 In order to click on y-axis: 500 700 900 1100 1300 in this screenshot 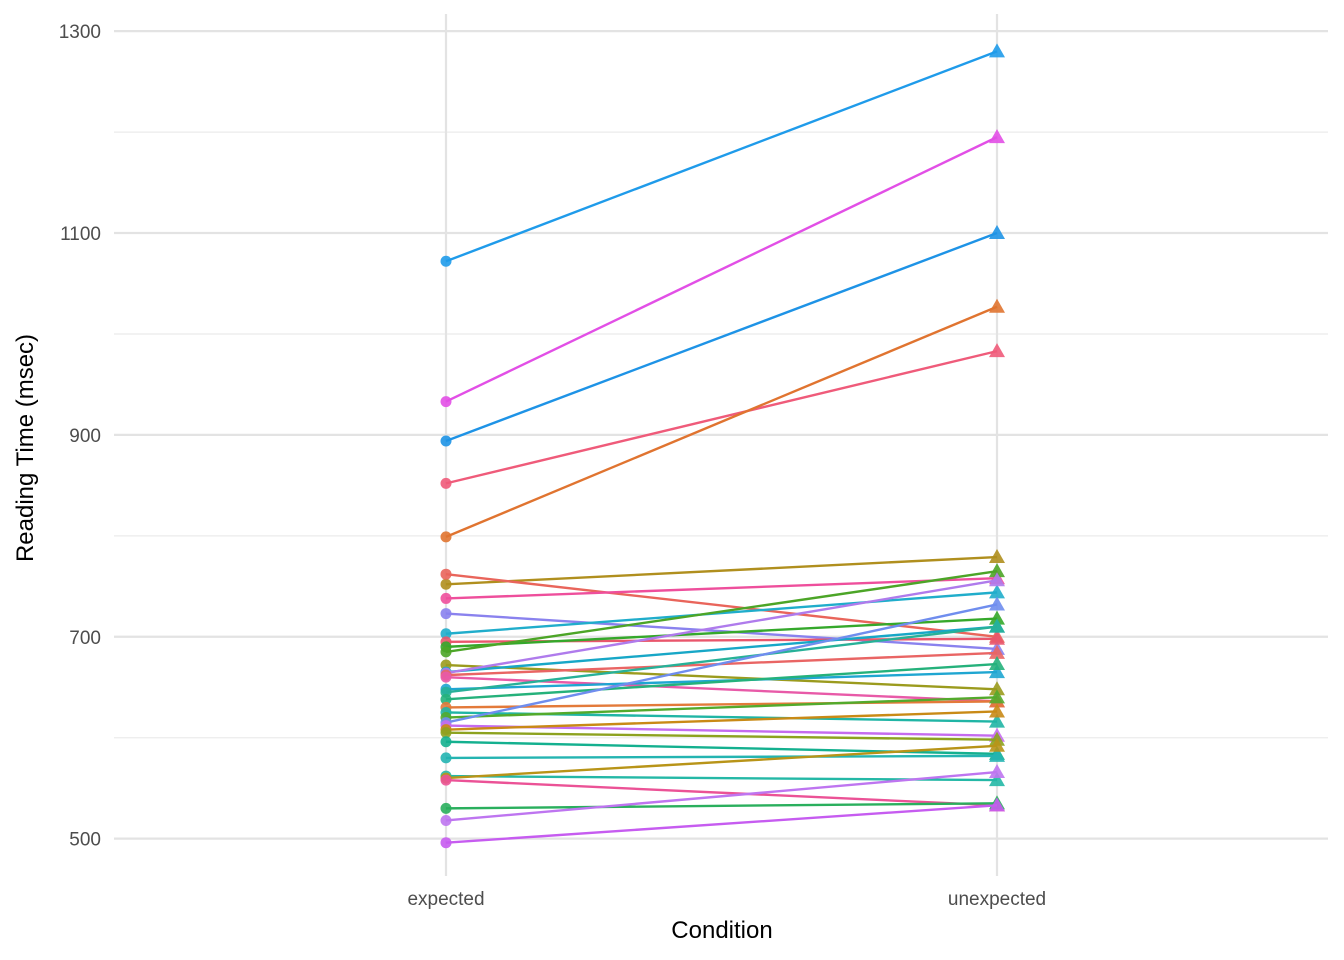, I will do `click(80, 436)`.